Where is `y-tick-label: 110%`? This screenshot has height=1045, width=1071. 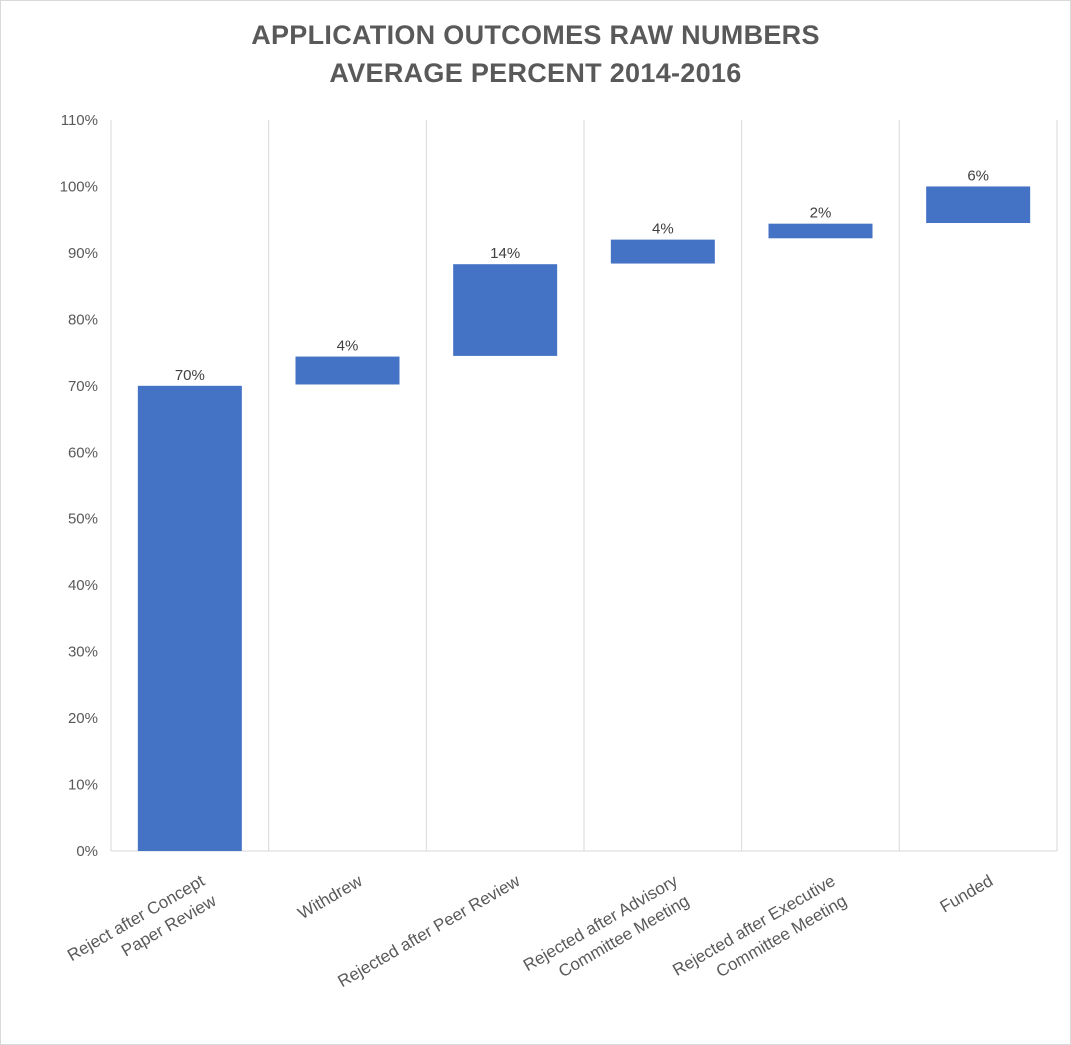 y-tick-label: 110% is located at coordinates (79, 120).